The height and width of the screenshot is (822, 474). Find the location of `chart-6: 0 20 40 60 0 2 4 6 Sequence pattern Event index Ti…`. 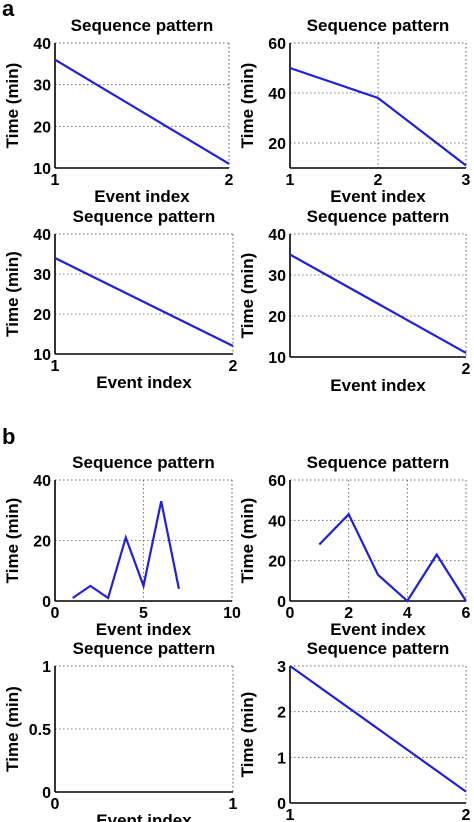

chart-6: 0 20 40 60 0 2 4 6 Sequence pattern Event index Ti… is located at coordinates (354, 546).